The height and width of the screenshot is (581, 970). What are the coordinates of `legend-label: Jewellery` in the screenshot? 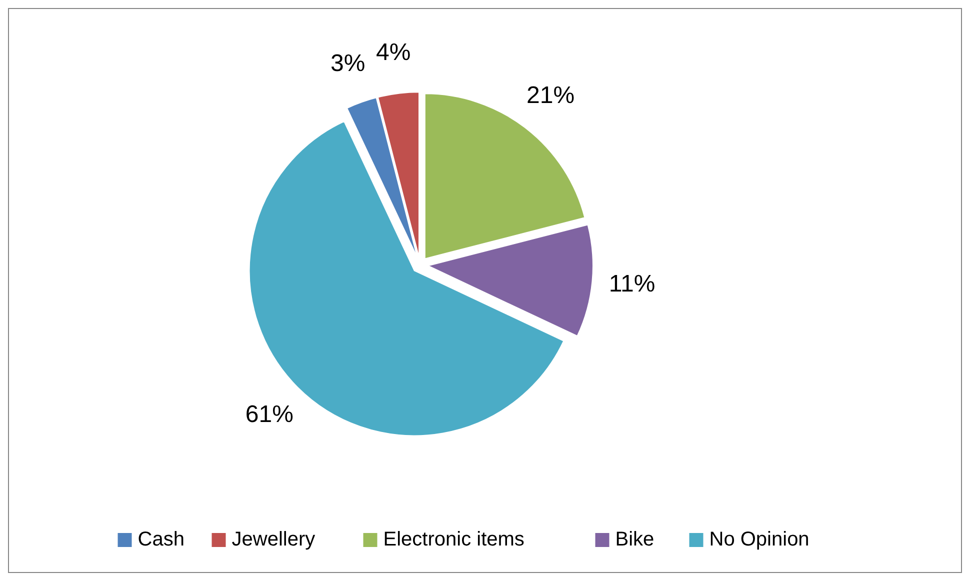 It's located at (274, 539).